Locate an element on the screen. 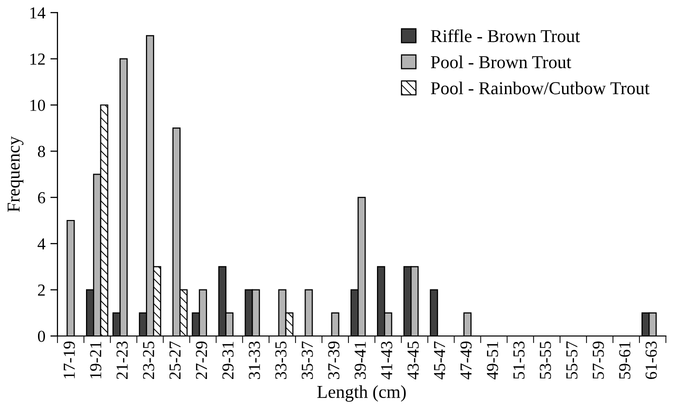 The image size is (676, 420). x-tick-label: 35-37 is located at coordinates (307, 360).